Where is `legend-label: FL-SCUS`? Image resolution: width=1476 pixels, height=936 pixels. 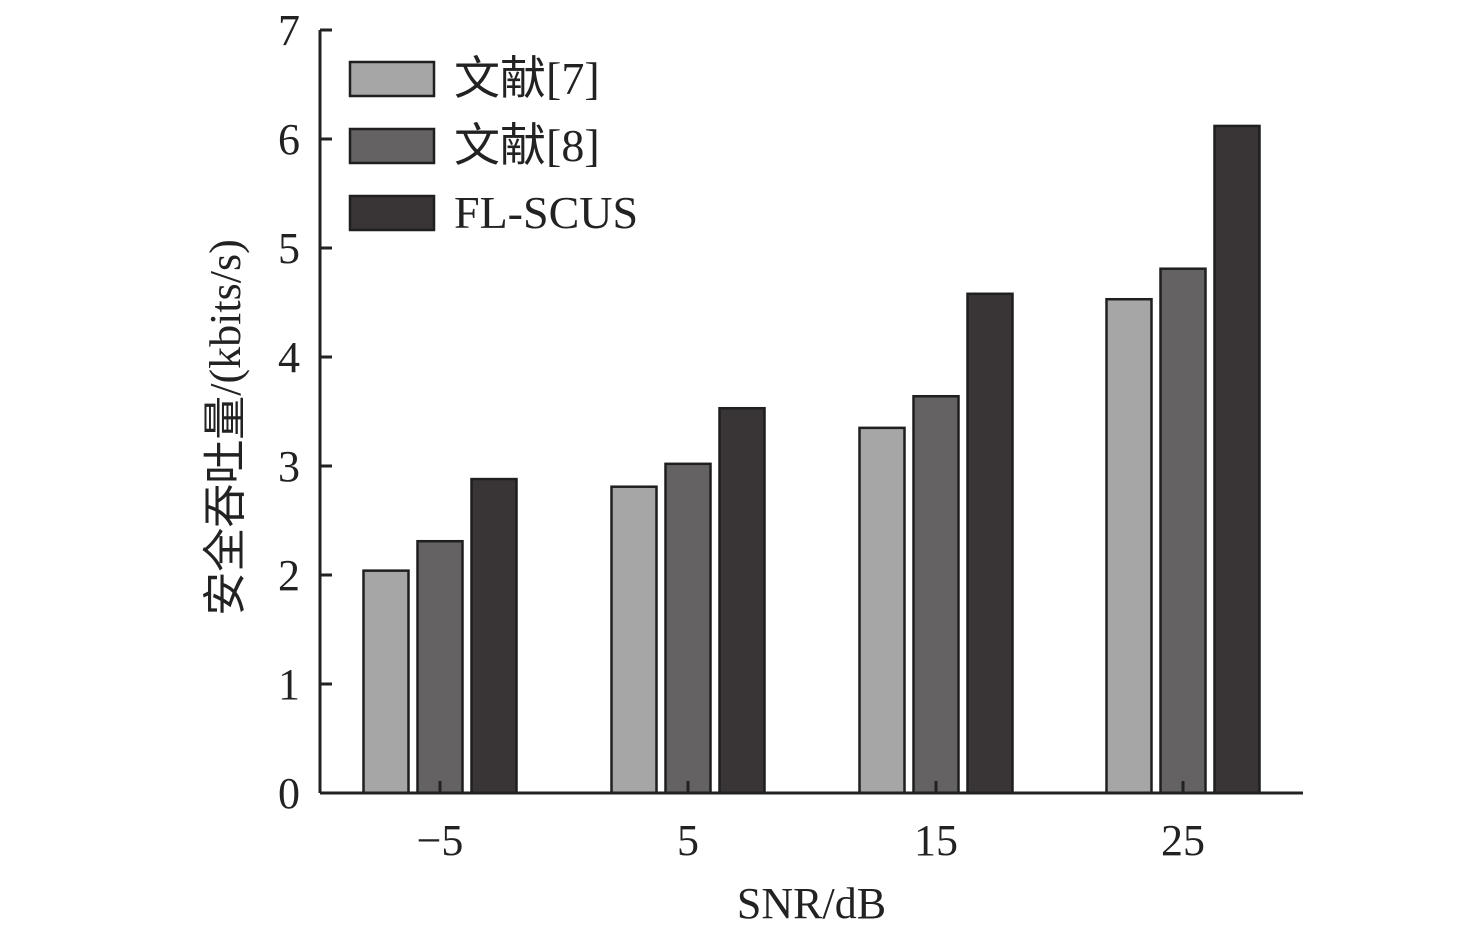
legend-label: FL-SCUS is located at coordinates (546, 212).